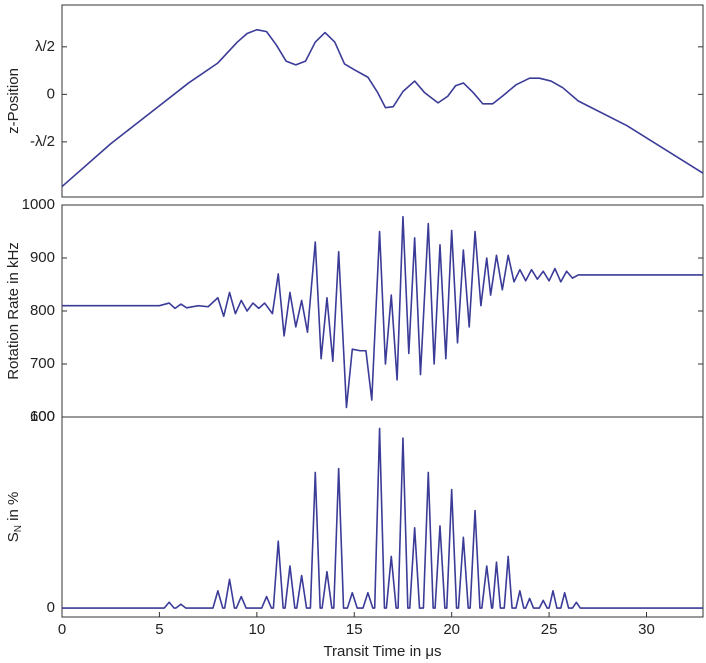 The height and width of the screenshot is (663, 706). Describe the element at coordinates (256, 629) in the screenshot. I see `x-tick-label: 10` at that location.